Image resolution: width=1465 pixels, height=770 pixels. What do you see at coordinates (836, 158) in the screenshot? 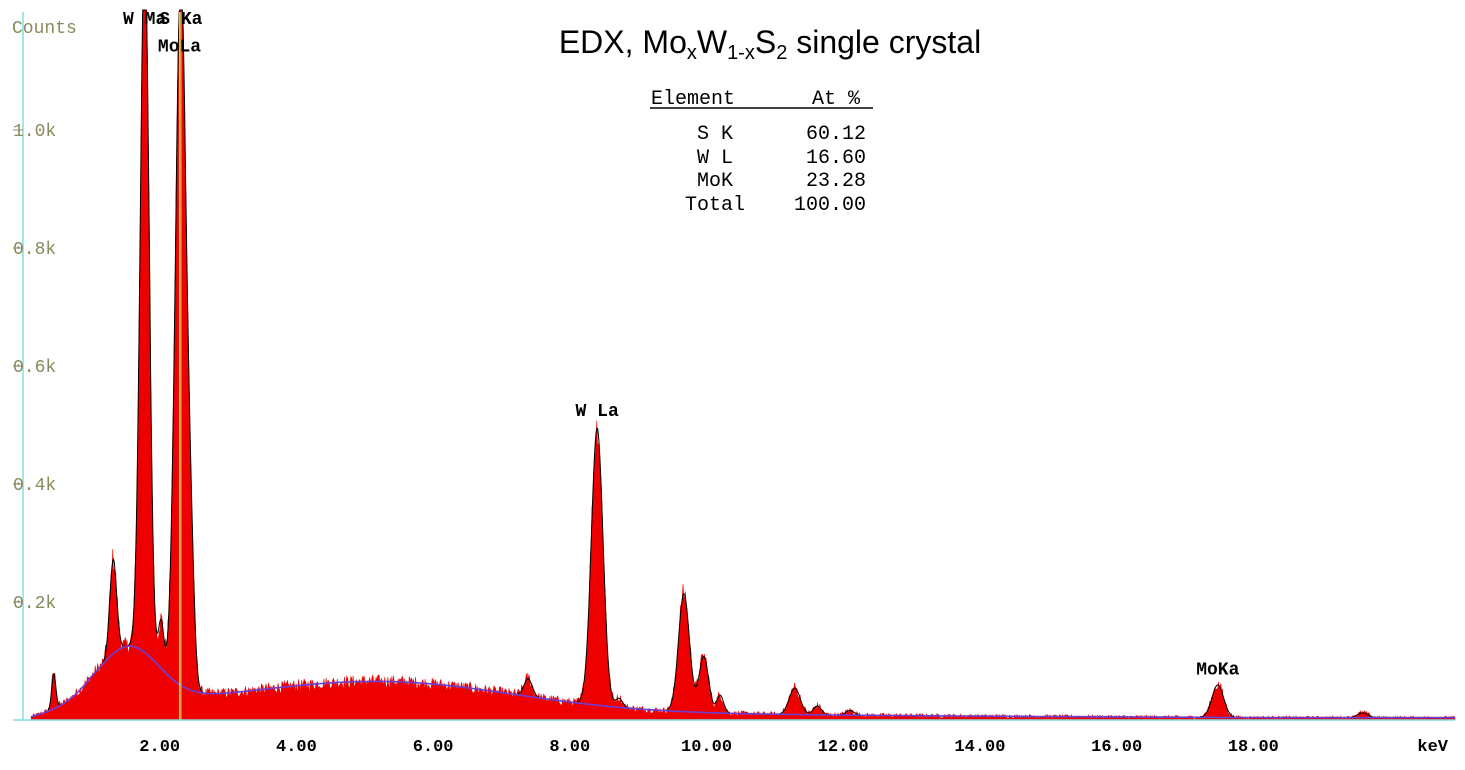
I see `table-row-value: 16.60` at bounding box center [836, 158].